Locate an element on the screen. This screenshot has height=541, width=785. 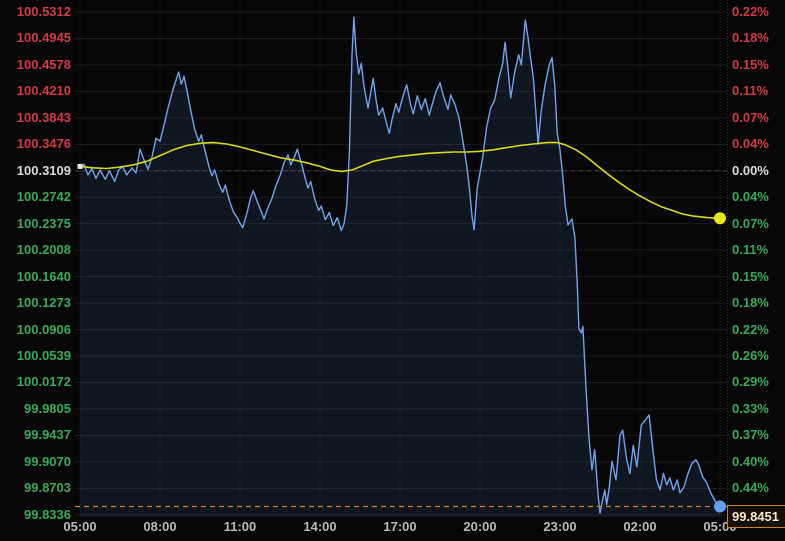
price-end-dot is located at coordinates (720, 506).